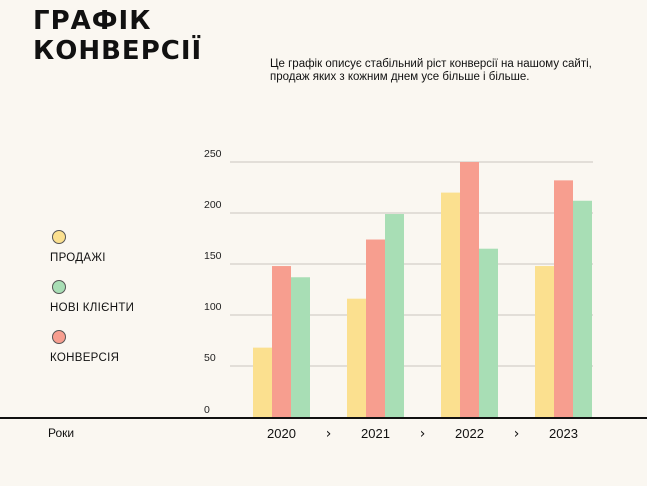 This screenshot has width=647, height=486. What do you see at coordinates (356, 357) in the screenshot?
I see `bar-2021-sales` at bounding box center [356, 357].